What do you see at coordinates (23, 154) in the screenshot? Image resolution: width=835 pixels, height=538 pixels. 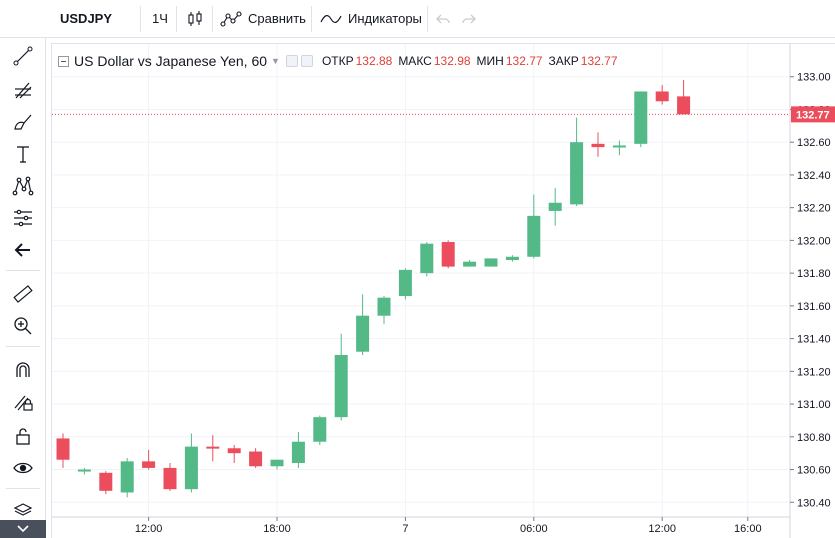 I see `text-icon` at bounding box center [23, 154].